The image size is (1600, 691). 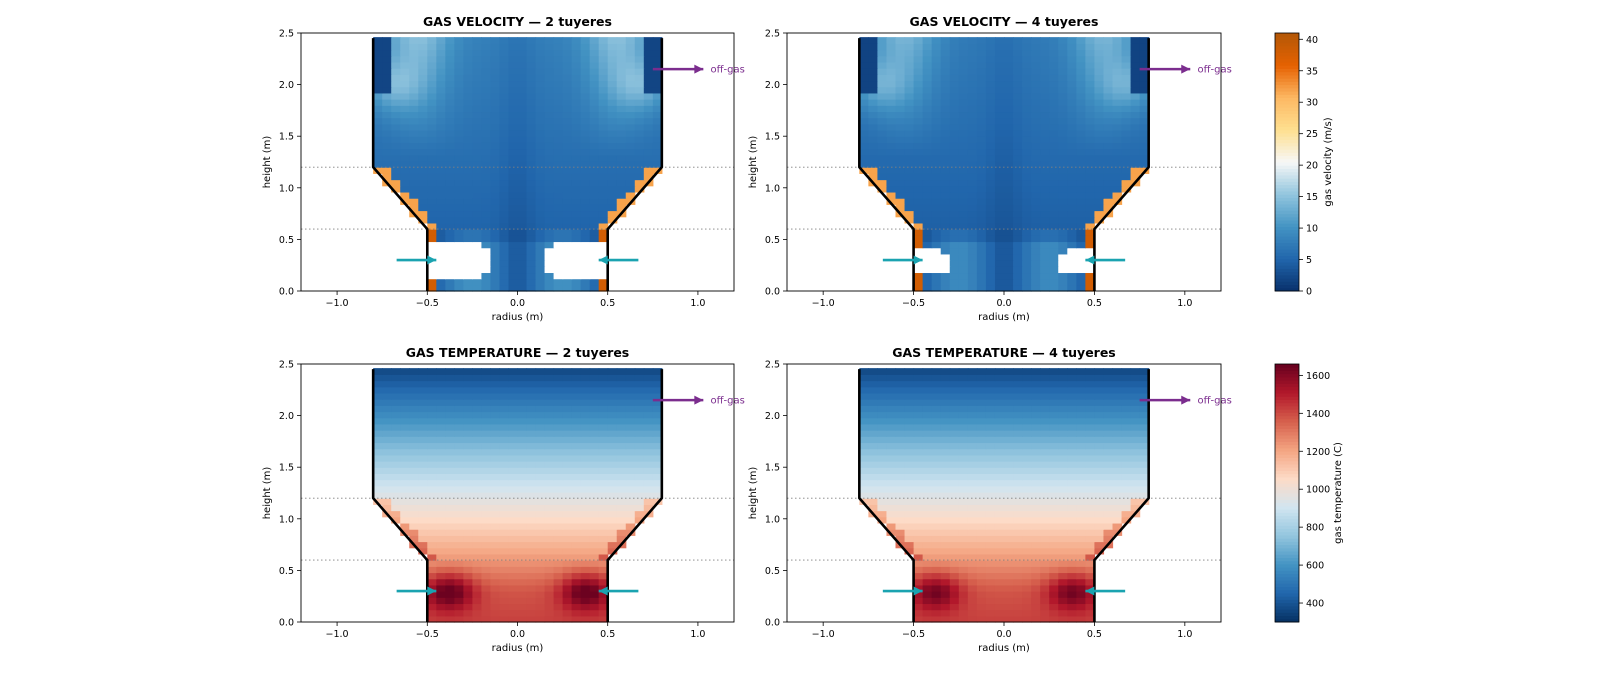 What do you see at coordinates (1312, 71) in the screenshot?
I see `colorbar-tick-label: 35` at bounding box center [1312, 71].